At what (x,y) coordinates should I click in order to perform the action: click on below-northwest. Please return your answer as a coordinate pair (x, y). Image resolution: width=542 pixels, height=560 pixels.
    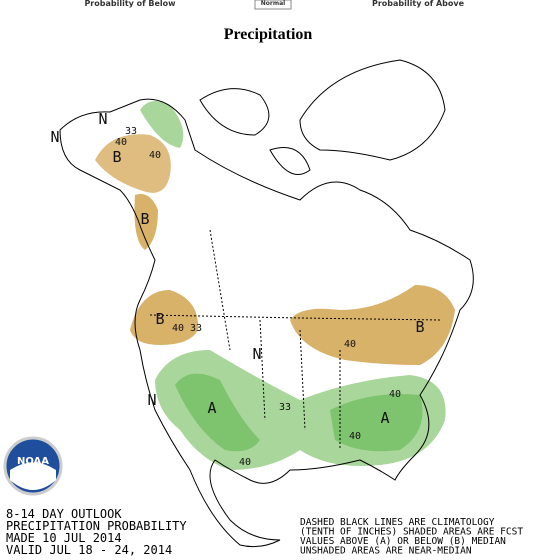
    Looking at the image, I should click on (164, 317).